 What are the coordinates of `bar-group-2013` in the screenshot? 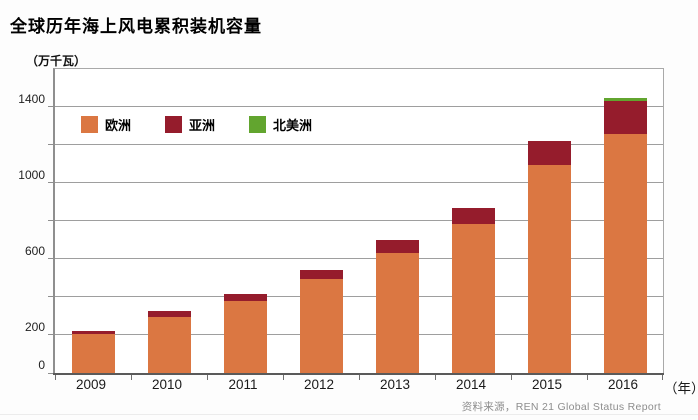 It's located at (397, 221).